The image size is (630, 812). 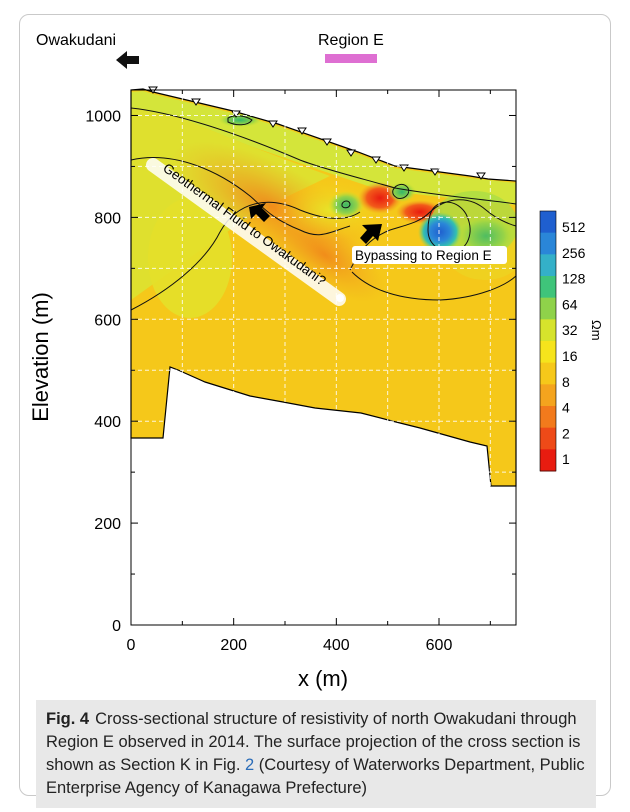 What do you see at coordinates (107, 524) in the screenshot?
I see `y-tick-label: 200` at bounding box center [107, 524].